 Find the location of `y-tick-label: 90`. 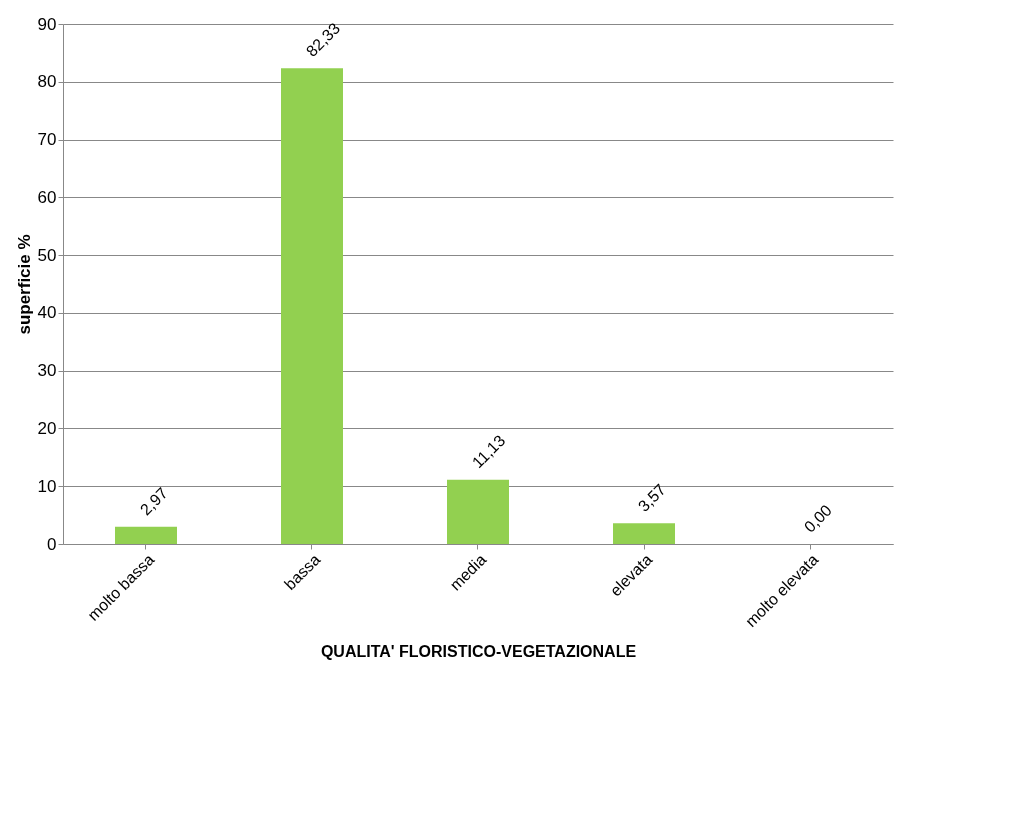

y-tick-label: 90 is located at coordinates (47, 24).